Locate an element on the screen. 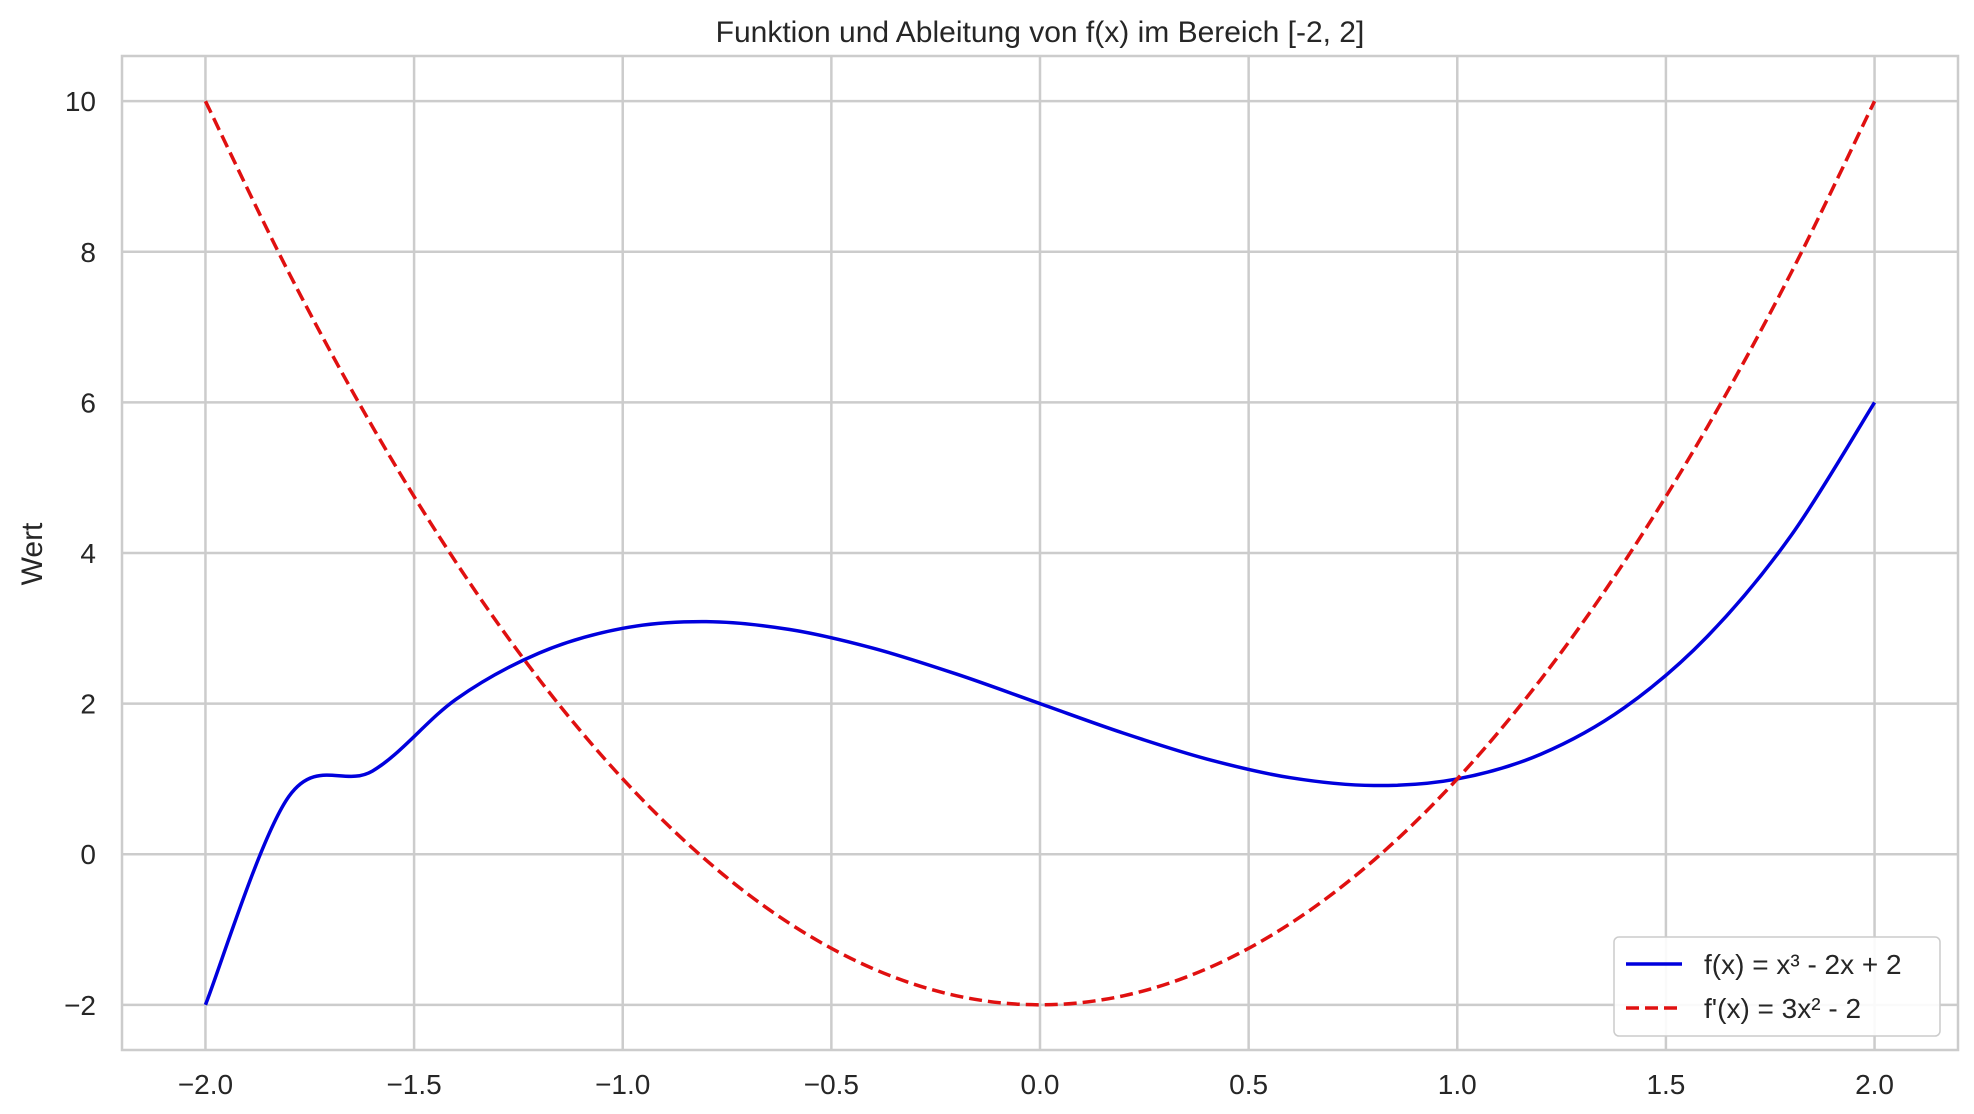 This screenshot has width=1974, height=1114. y-tick-label: −2 is located at coordinates (80, 1005).